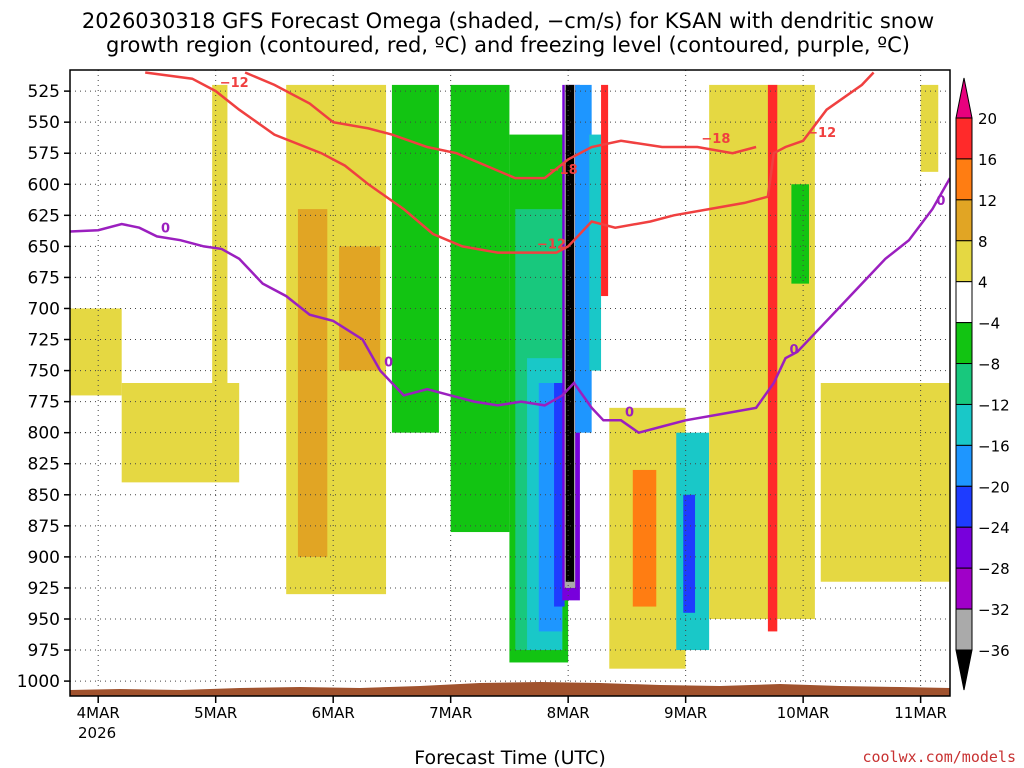 The width and height of the screenshot is (1024, 768). What do you see at coordinates (987, 201) in the screenshot?
I see `colorbar-label-2: 12` at bounding box center [987, 201].